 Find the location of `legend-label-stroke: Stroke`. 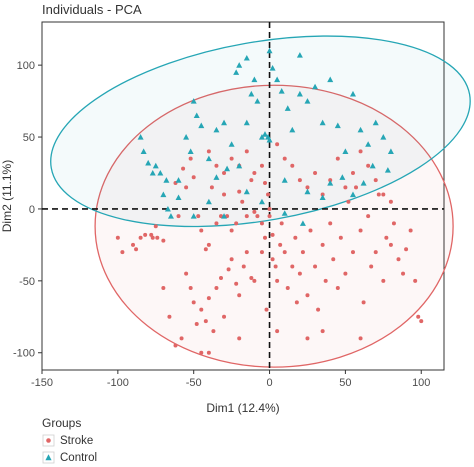

legend-label-stroke: Stroke is located at coordinates (76, 441).